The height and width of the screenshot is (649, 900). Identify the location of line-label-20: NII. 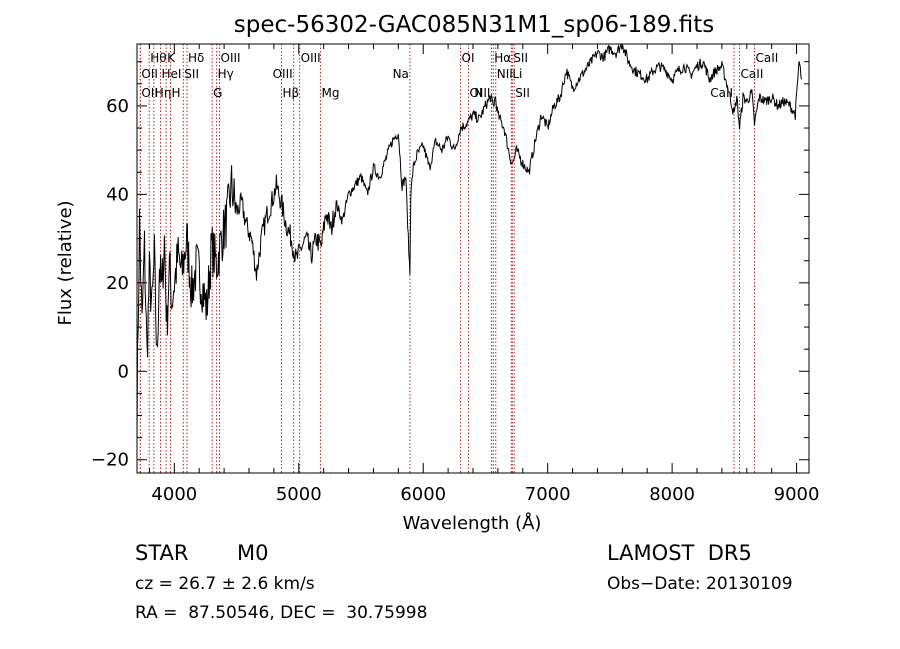
(505, 74).